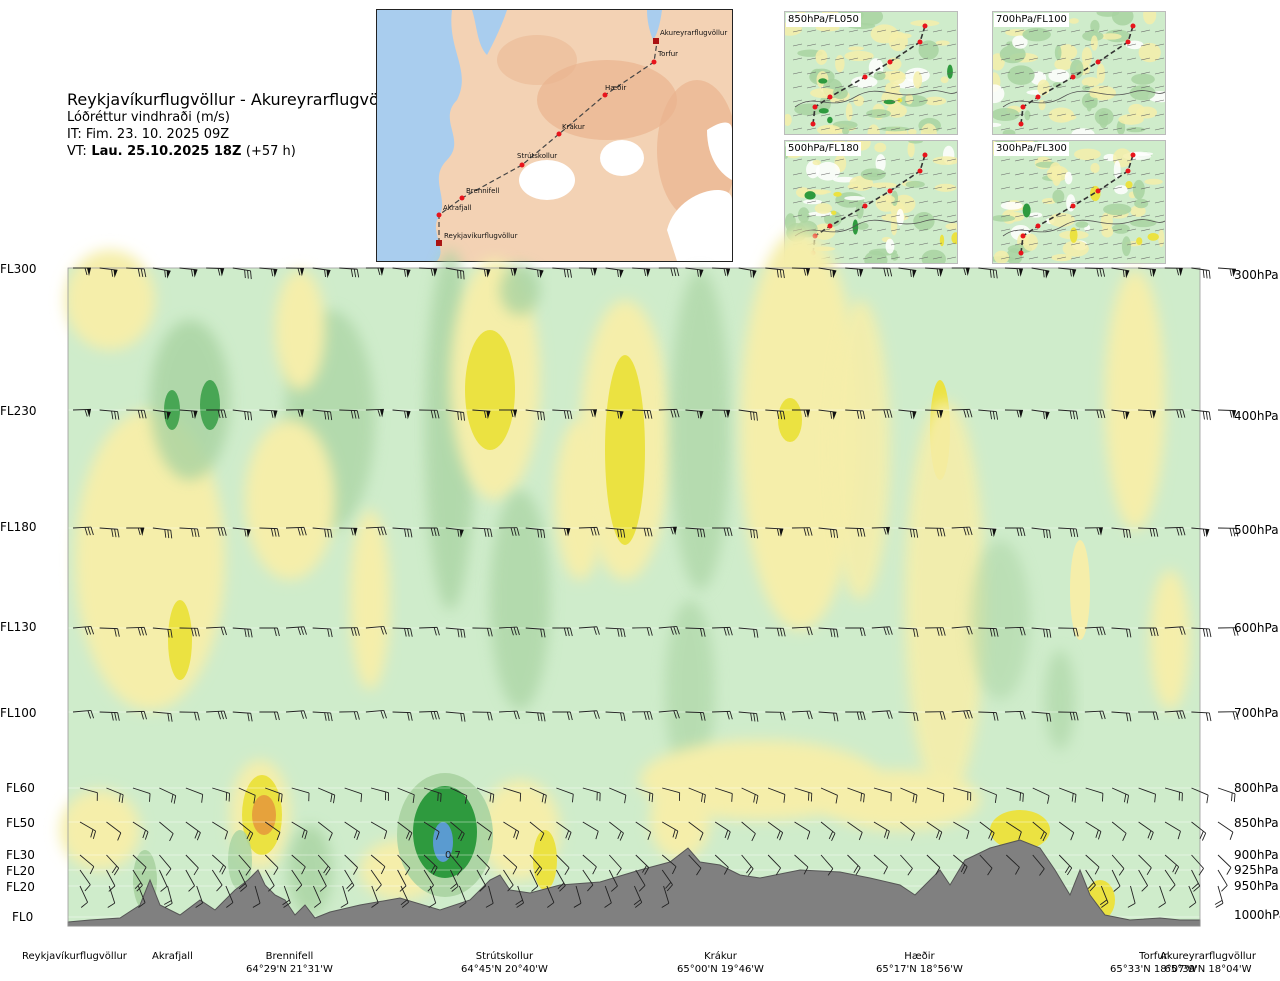 The width and height of the screenshot is (1280, 981). Describe the element at coordinates (1031, 149) in the screenshot. I see `minimap-300-label: 300hPa/FL300` at that location.